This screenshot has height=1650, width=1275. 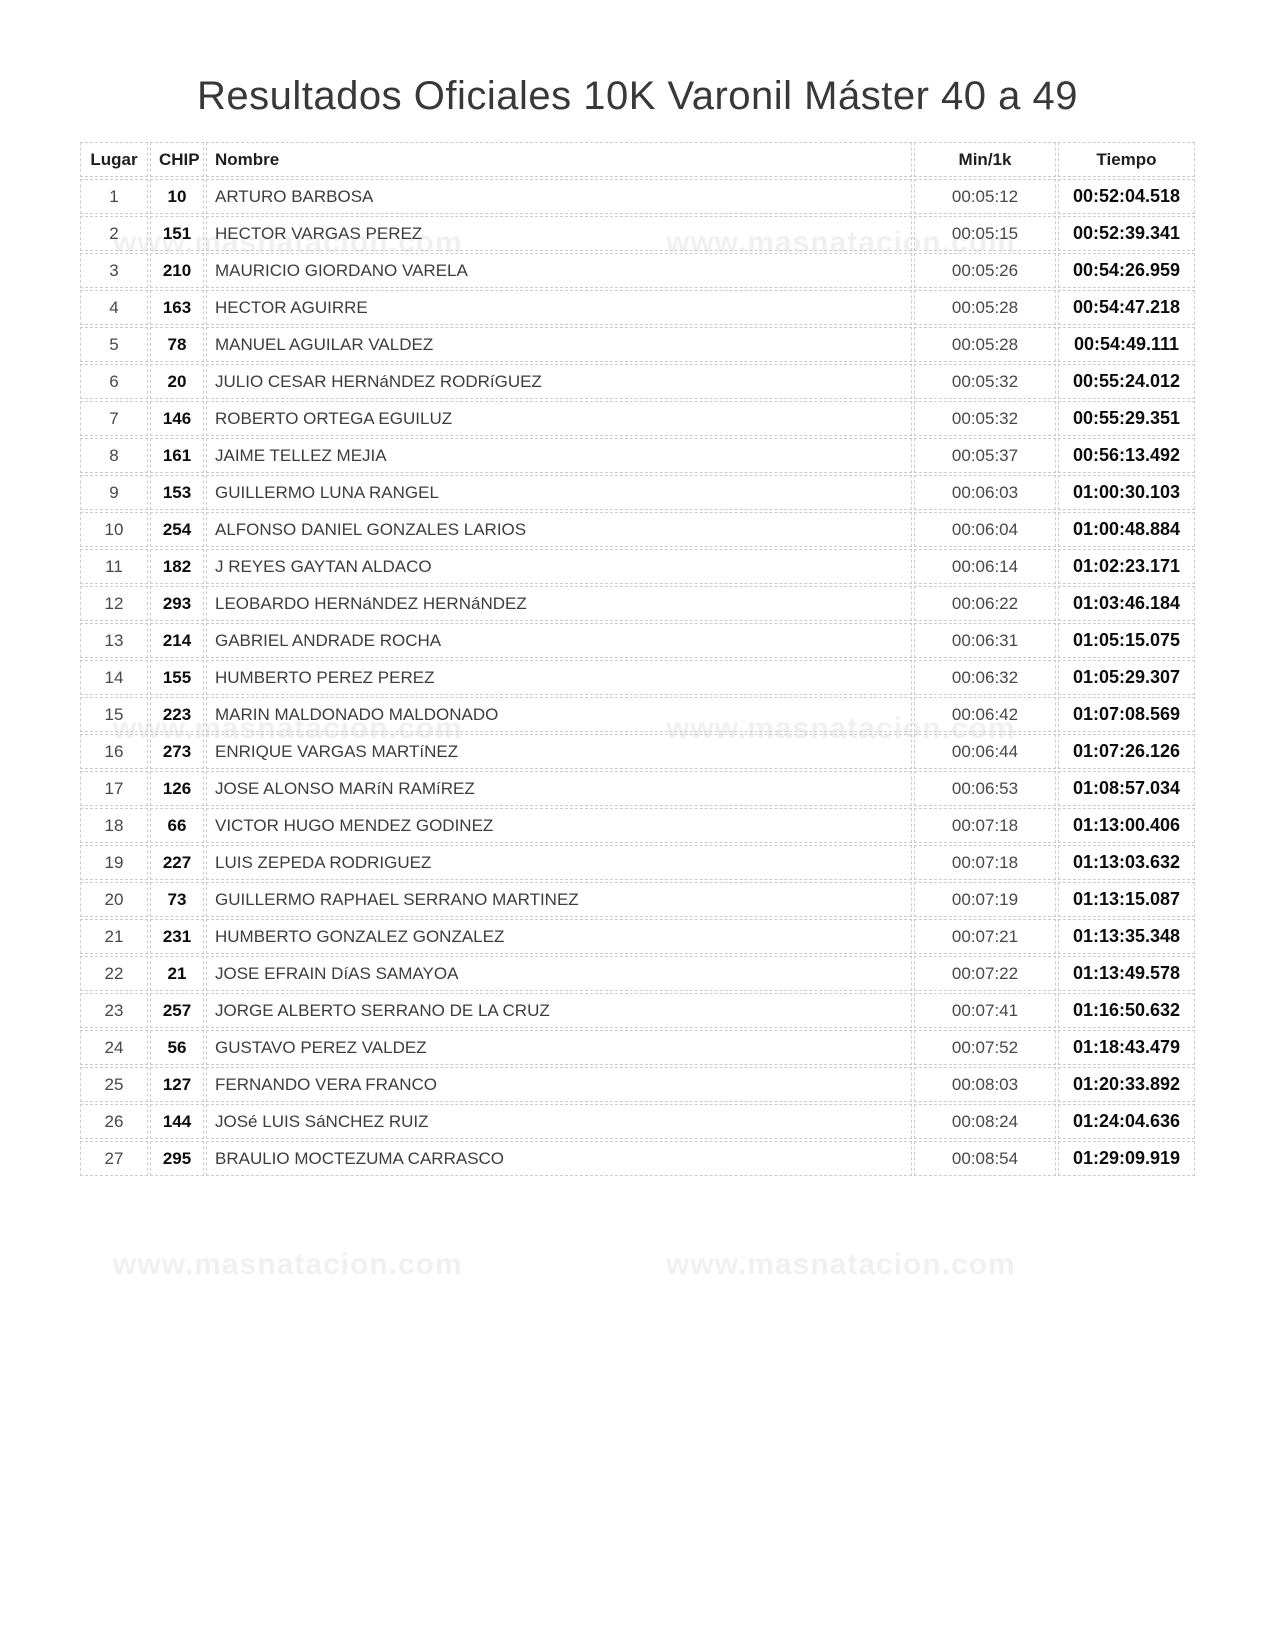 I want to click on cell-min1k: 00:05:37, so click(x=985, y=455).